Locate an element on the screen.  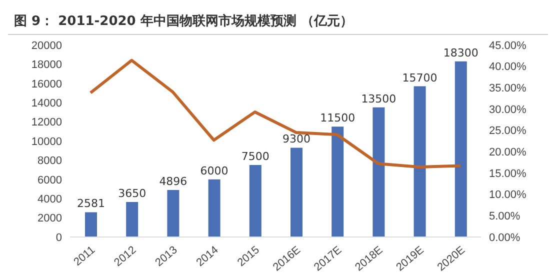
y-tick-label: 2000 is located at coordinates (50, 218).